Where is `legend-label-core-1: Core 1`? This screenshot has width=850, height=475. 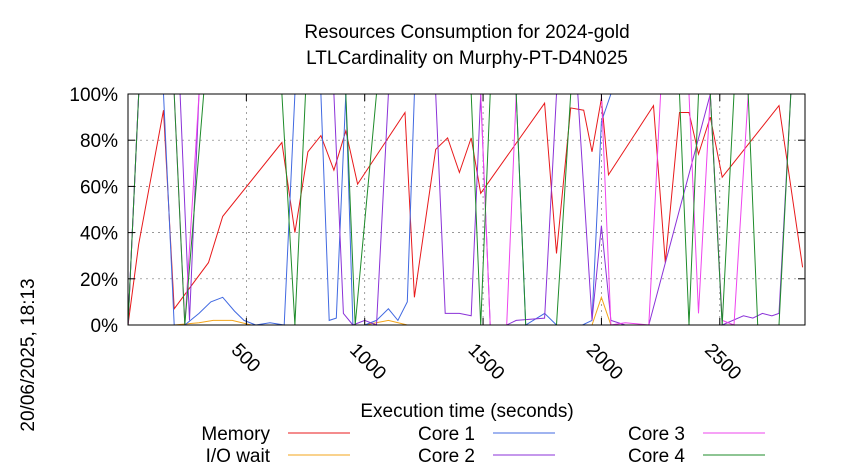 legend-label-core-1: Core 1 is located at coordinates (446, 434).